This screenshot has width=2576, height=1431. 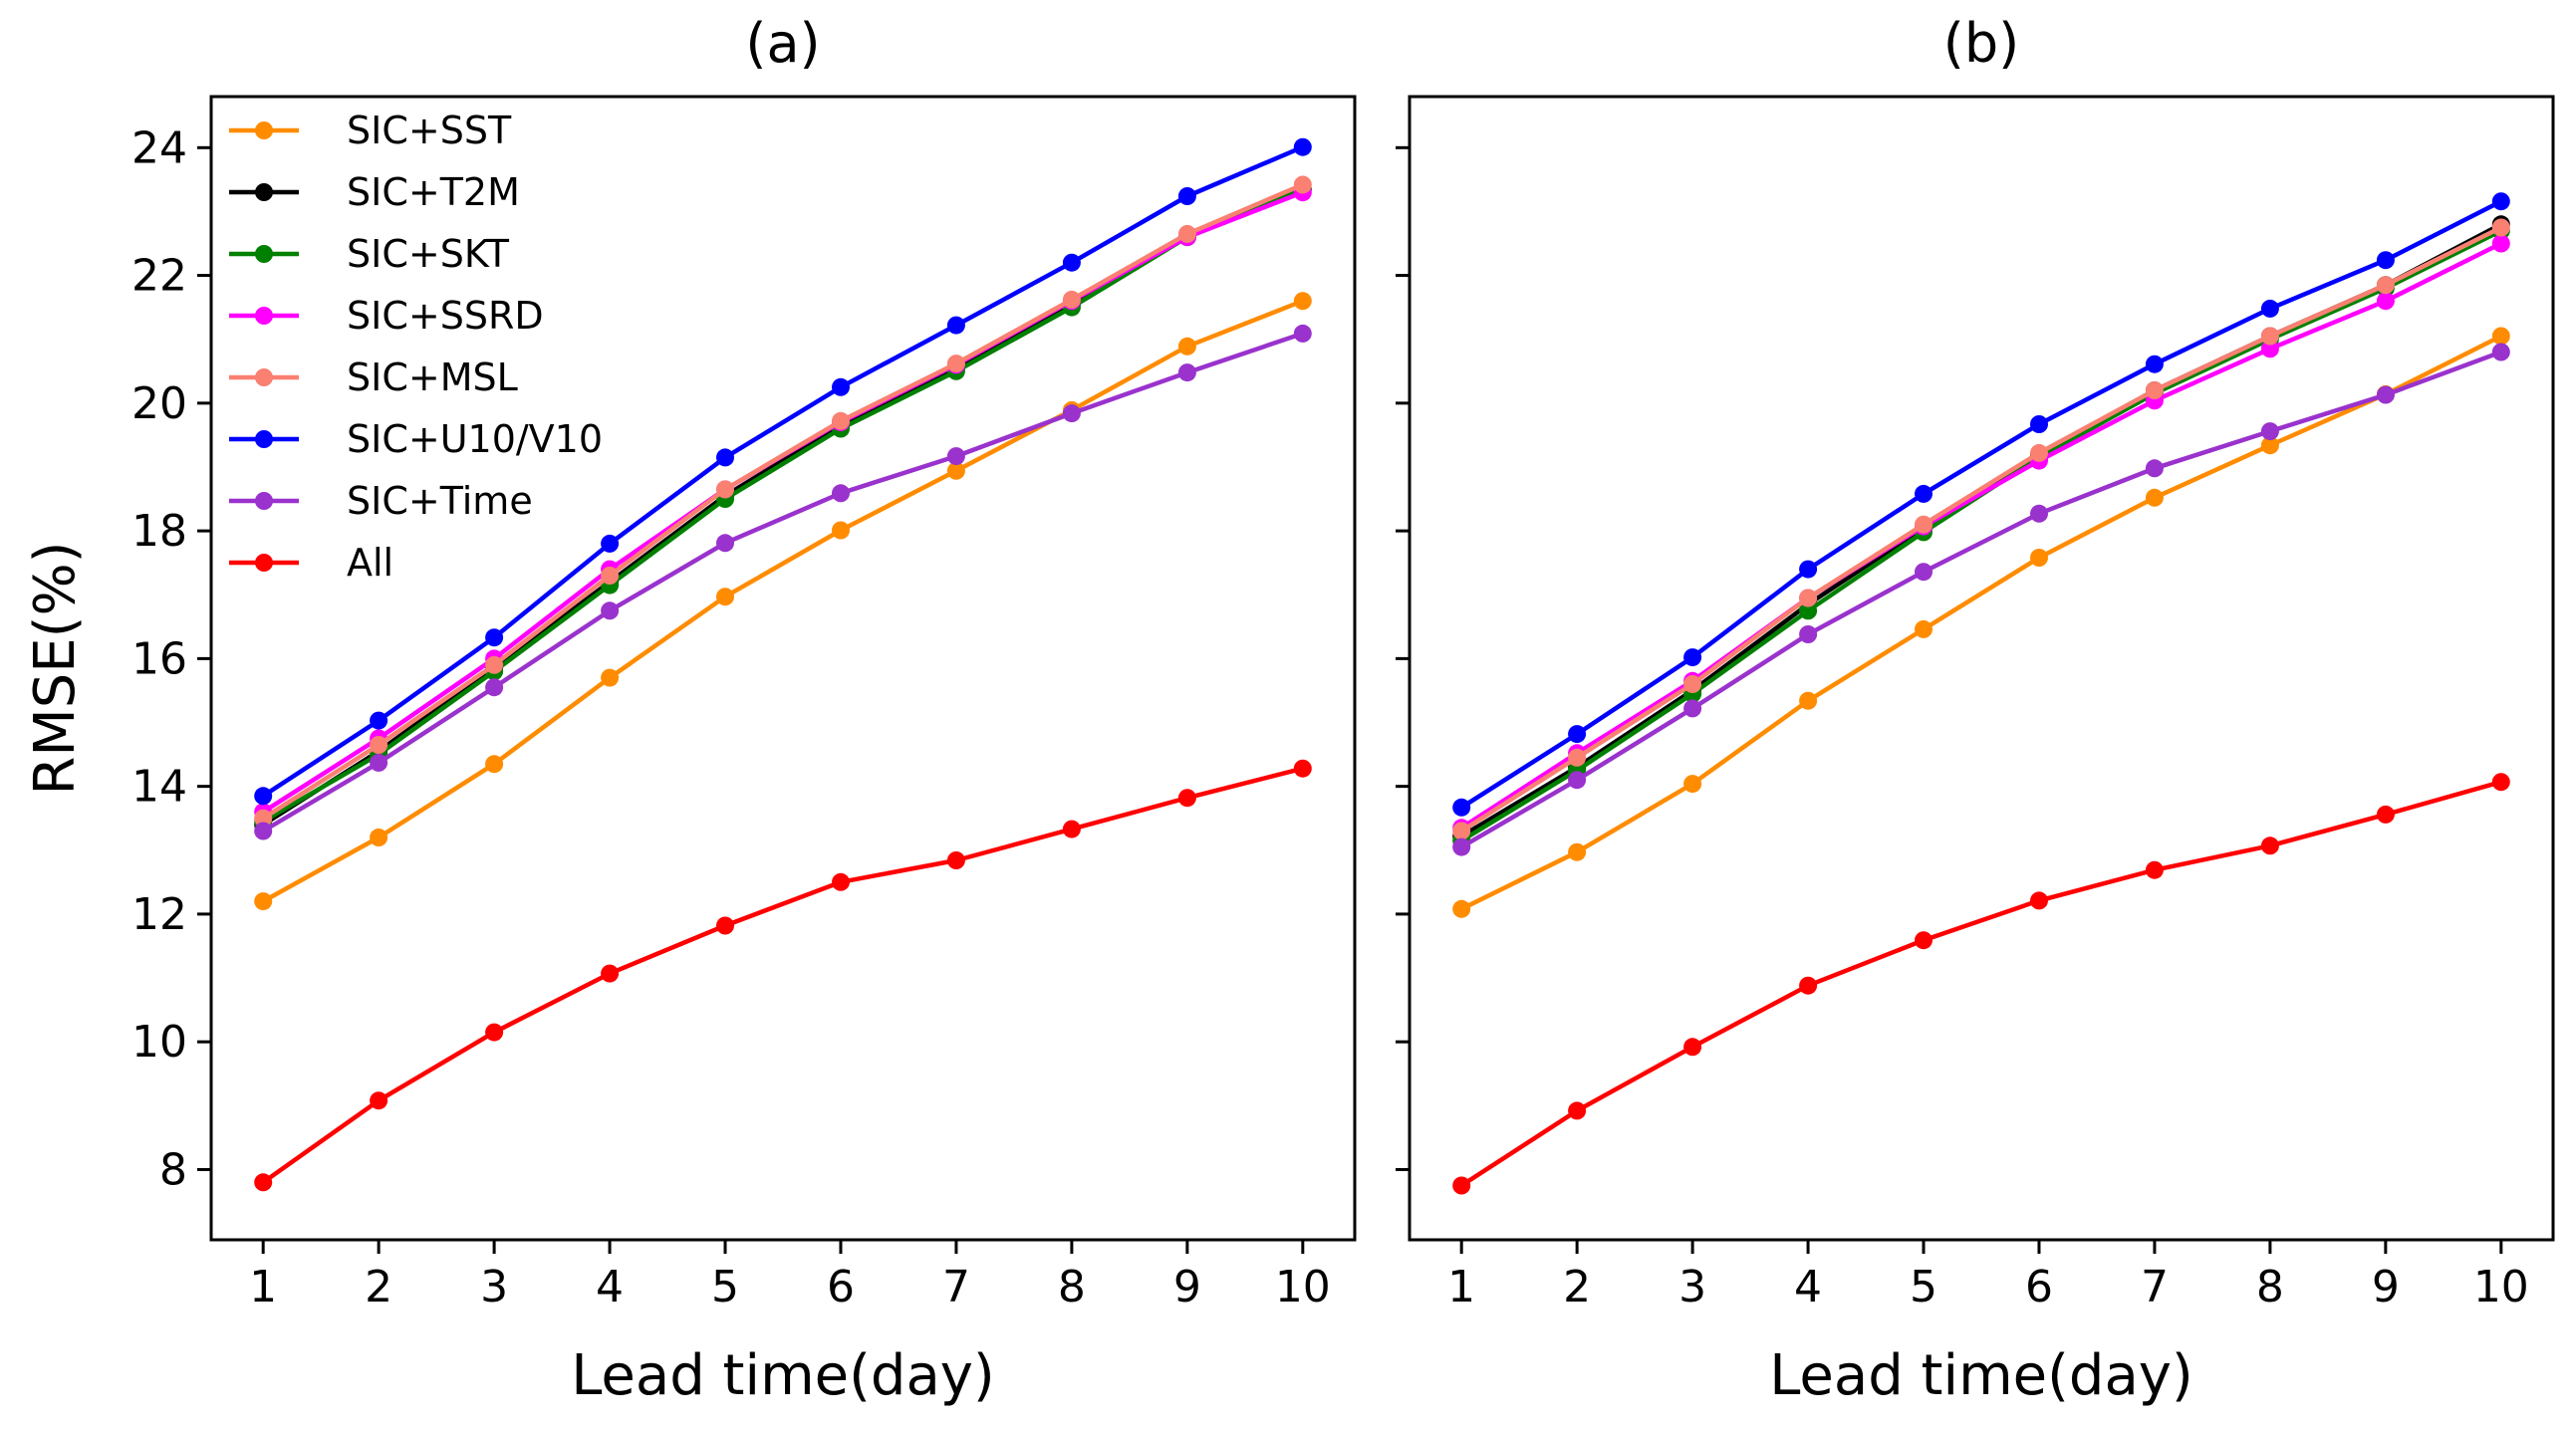 What do you see at coordinates (428, 254) in the screenshot?
I see `legend-label-sic-skt: SIC+SKT` at bounding box center [428, 254].